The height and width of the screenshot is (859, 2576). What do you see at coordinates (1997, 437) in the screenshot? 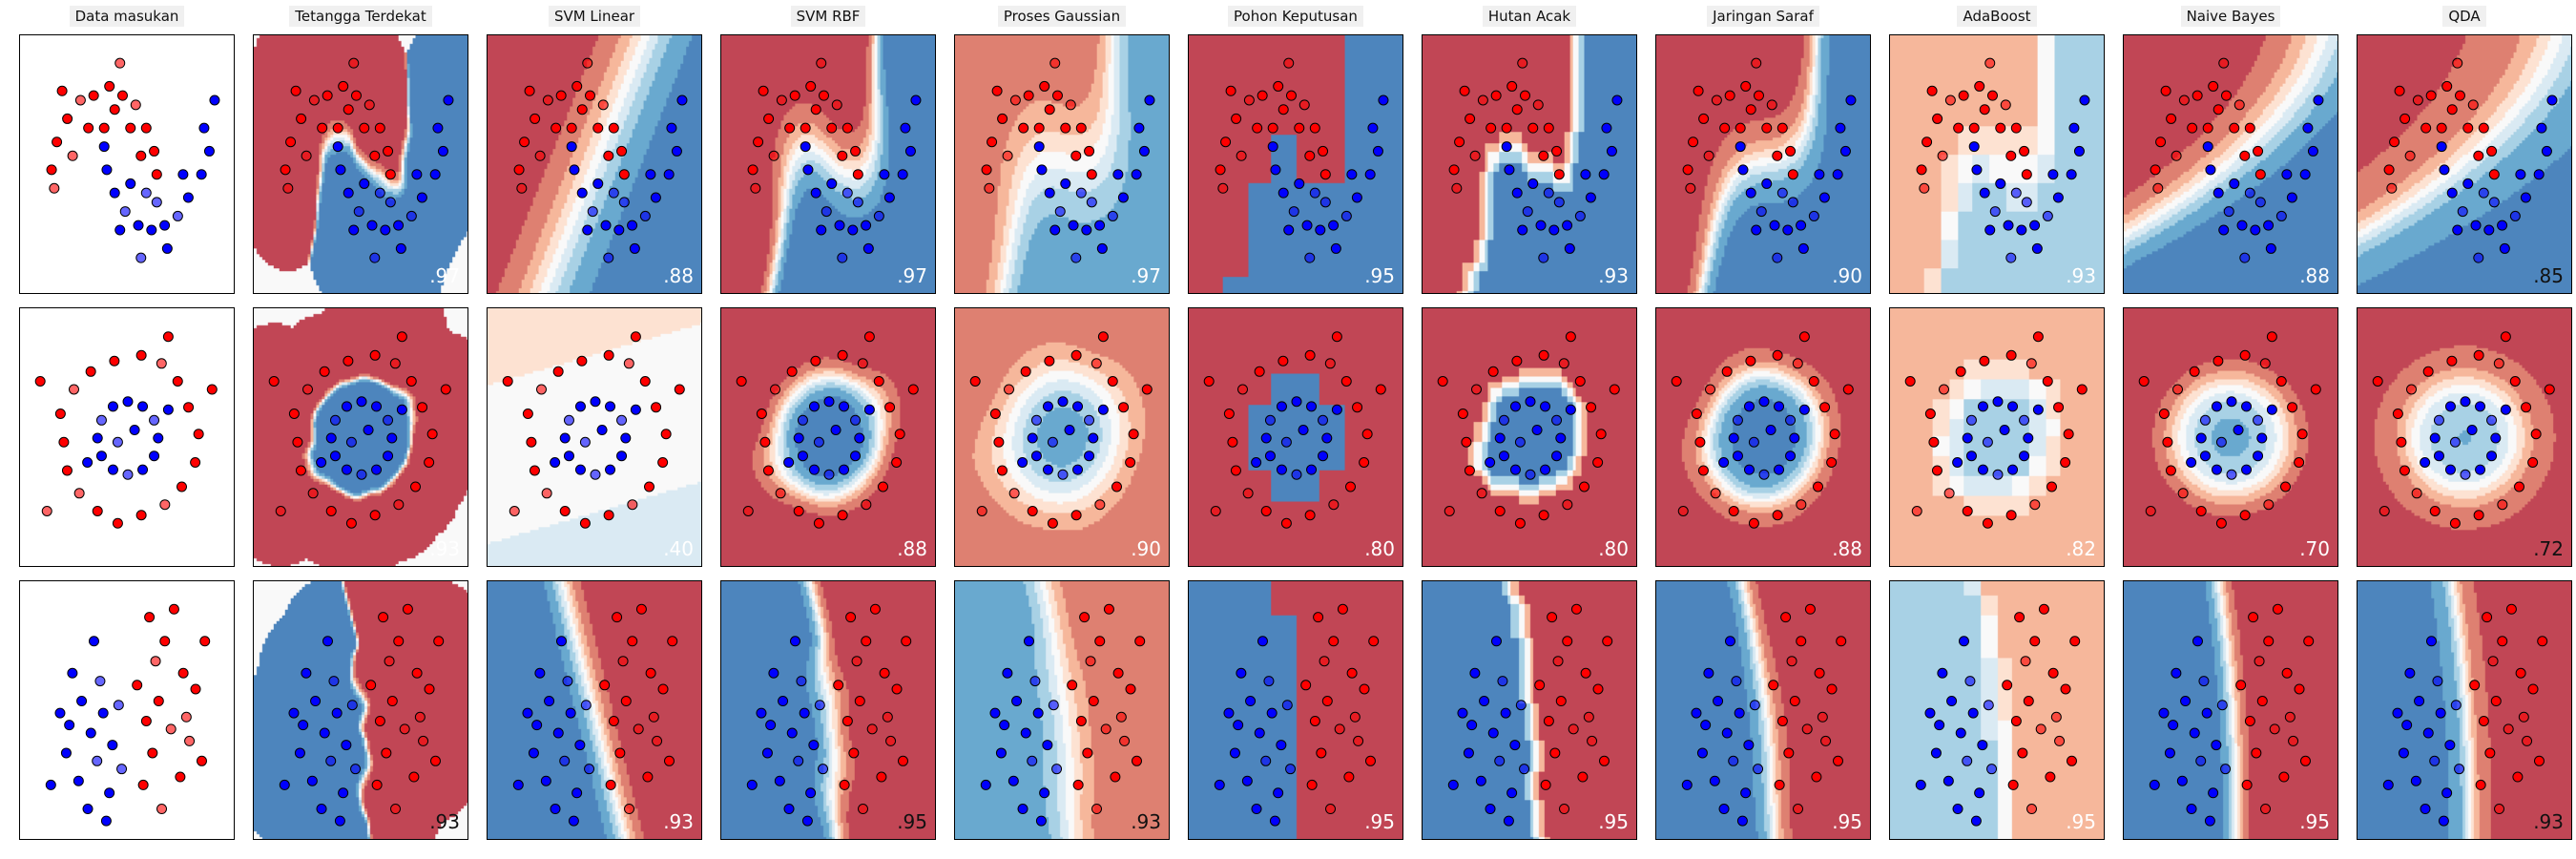
I see `plot-panel: .82` at bounding box center [1997, 437].